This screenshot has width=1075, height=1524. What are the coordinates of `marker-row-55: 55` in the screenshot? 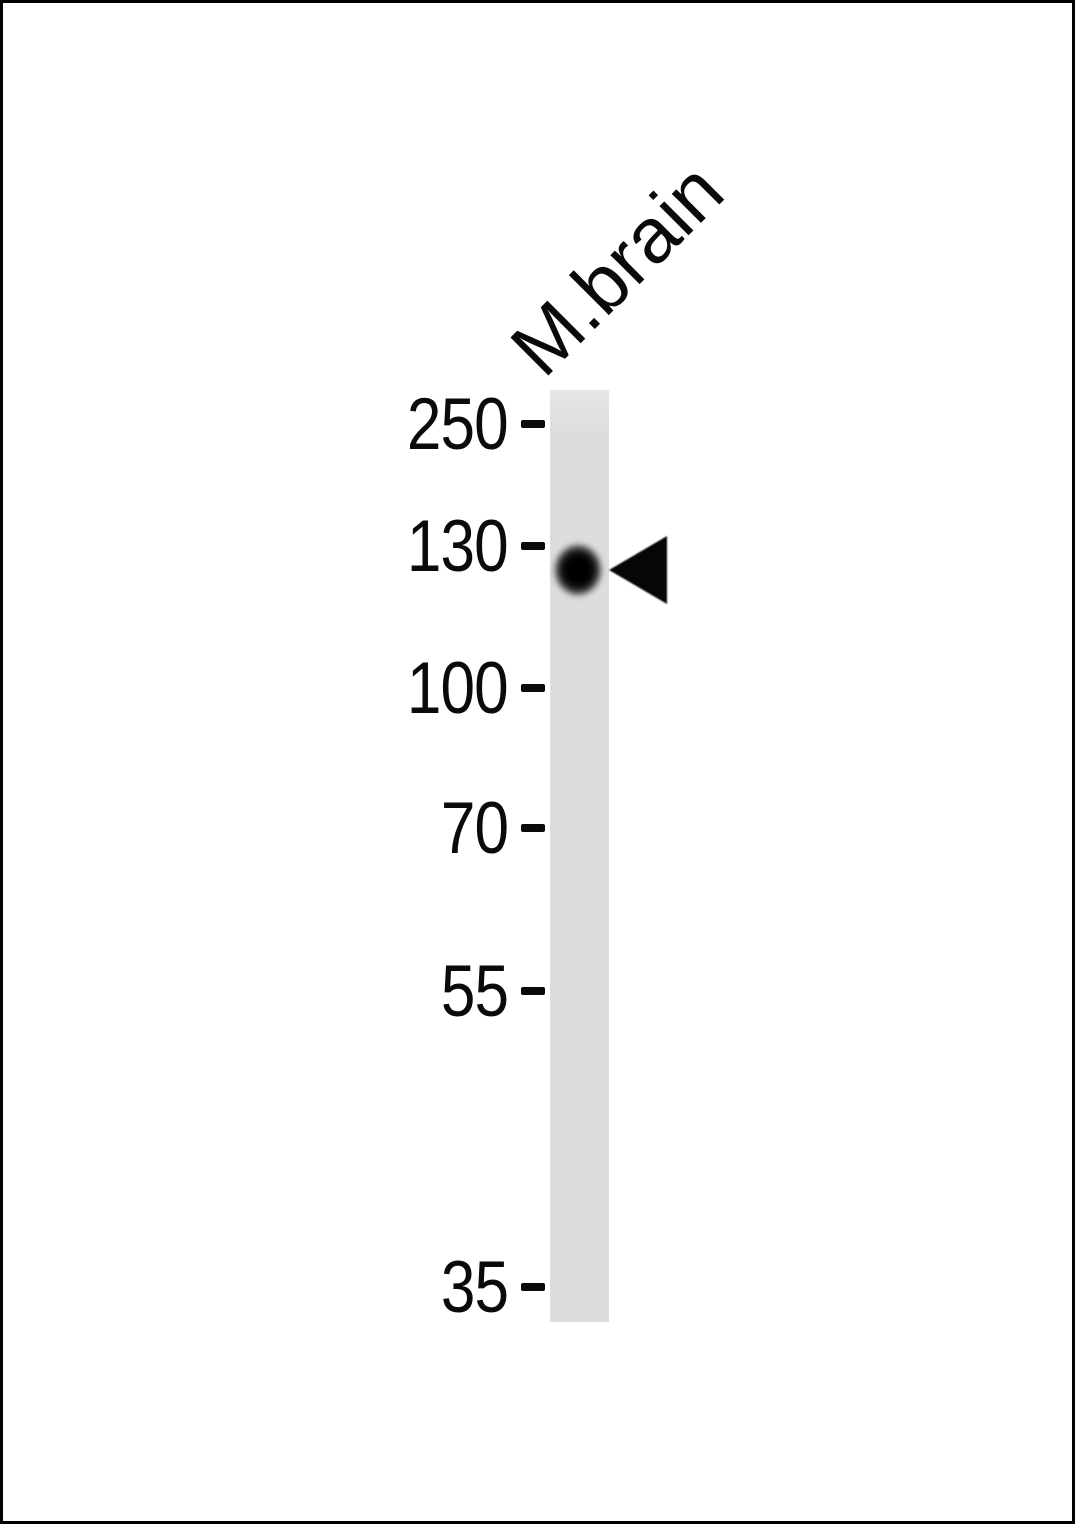 It's located at (274, 991).